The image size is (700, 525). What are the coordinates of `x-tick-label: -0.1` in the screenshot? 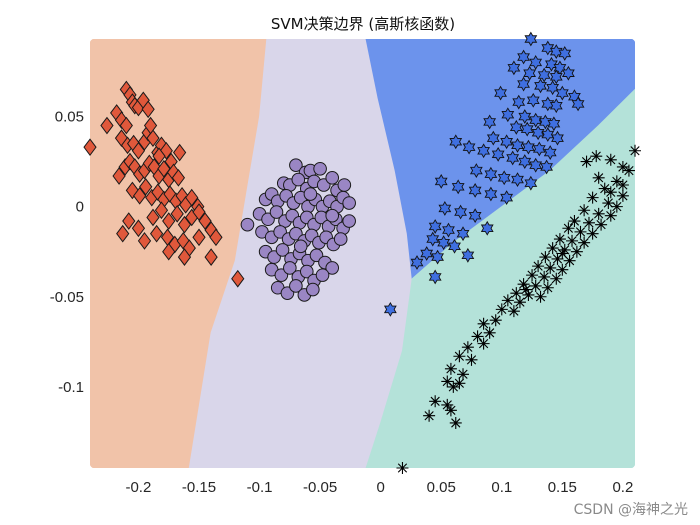 It's located at (260, 487).